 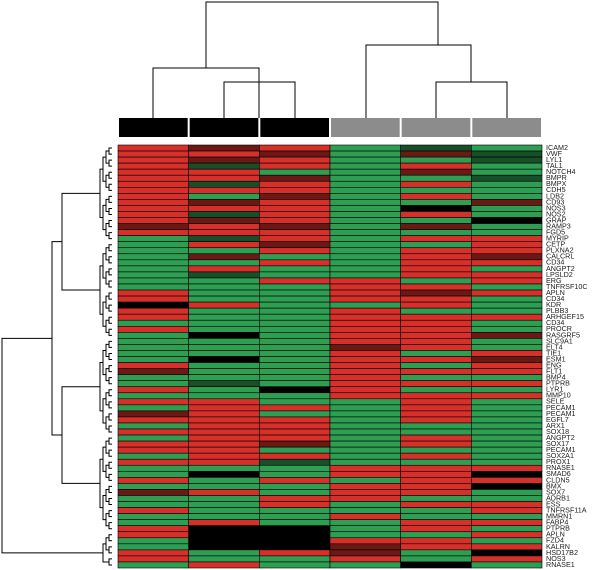 What do you see at coordinates (555, 262) in the screenshot?
I see `row-label: CD34` at bounding box center [555, 262].